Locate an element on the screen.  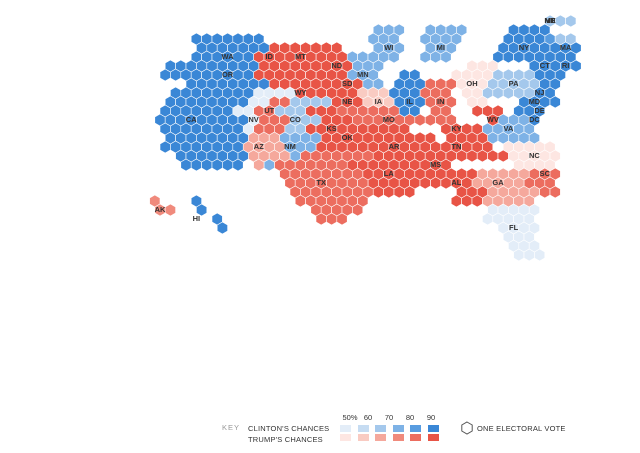
hex-wv is located at coordinates (493, 120).